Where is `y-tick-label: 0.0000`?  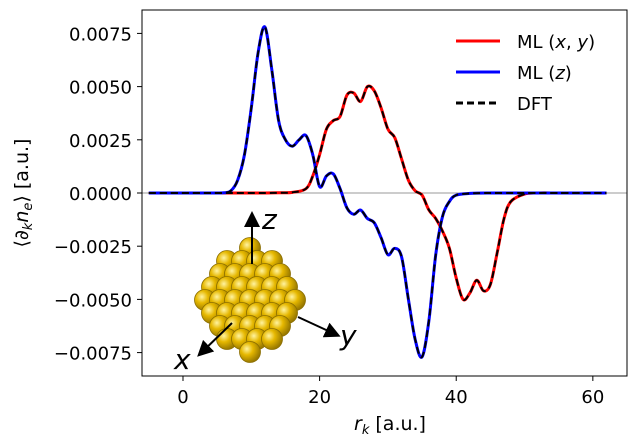
y-tick-label: 0.0000 is located at coordinates (100, 194).